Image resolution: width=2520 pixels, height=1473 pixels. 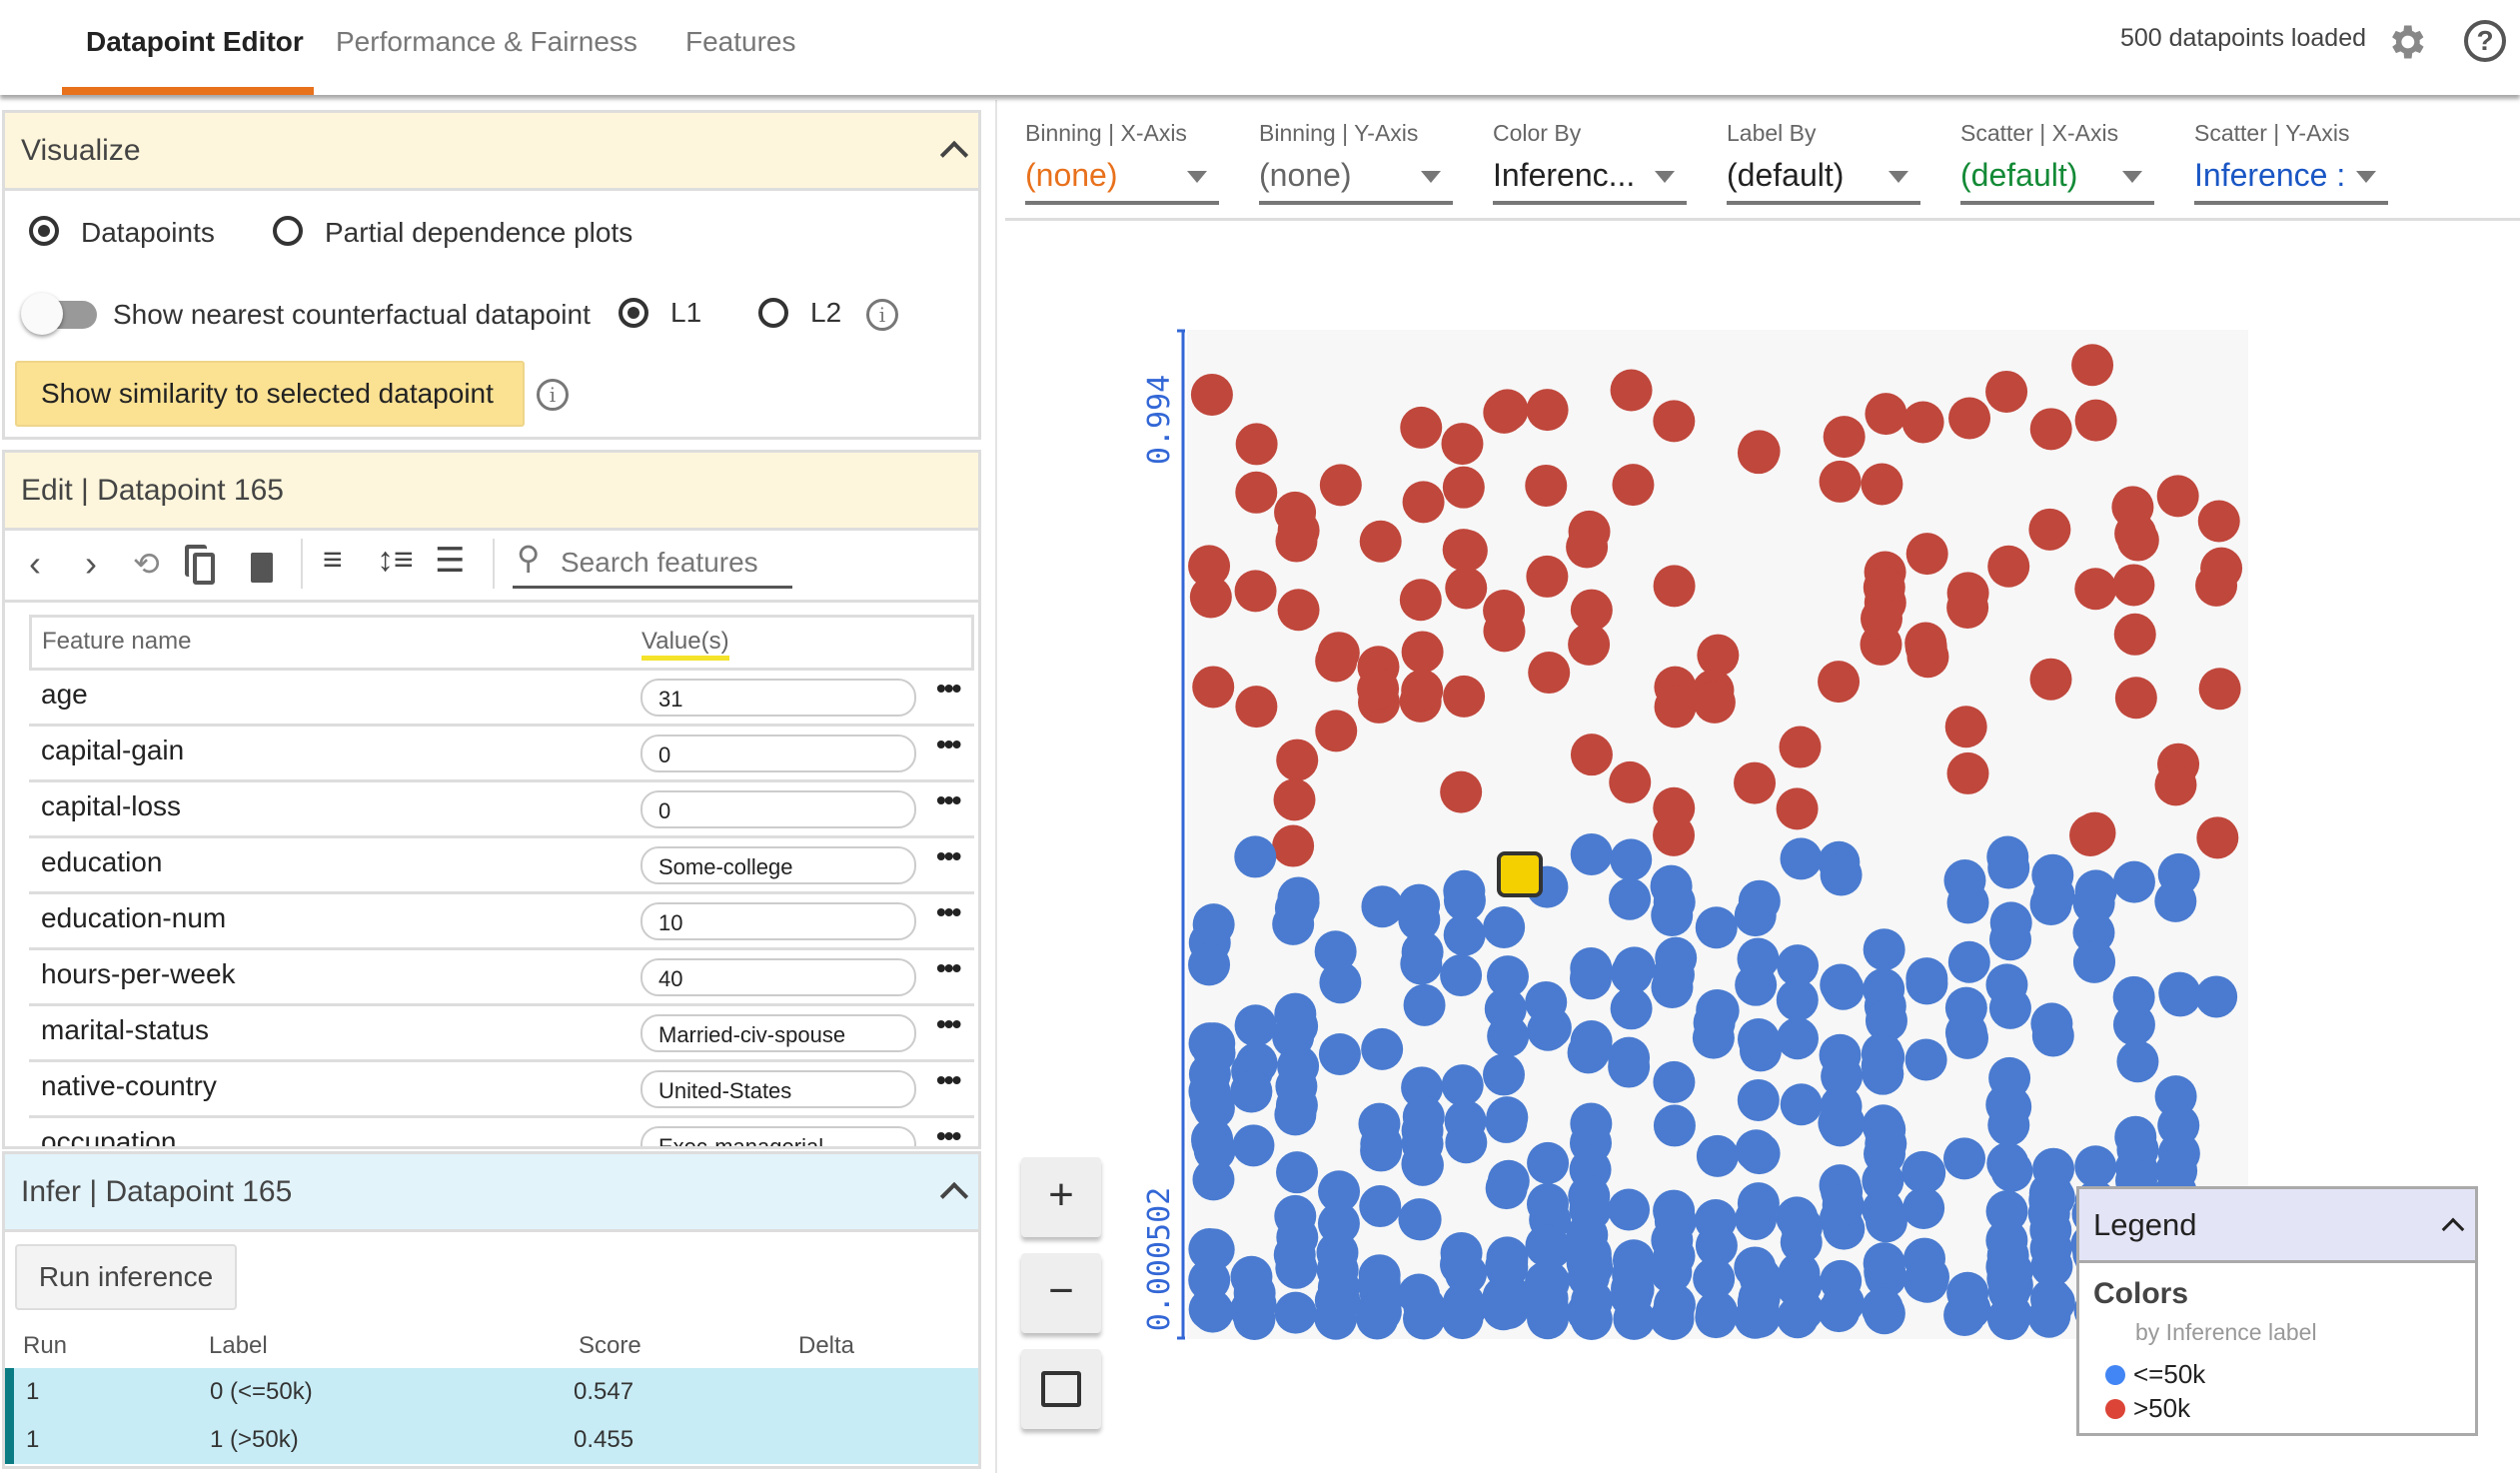 What do you see at coordinates (778, 809) in the screenshot?
I see `feature-value-input: 0` at bounding box center [778, 809].